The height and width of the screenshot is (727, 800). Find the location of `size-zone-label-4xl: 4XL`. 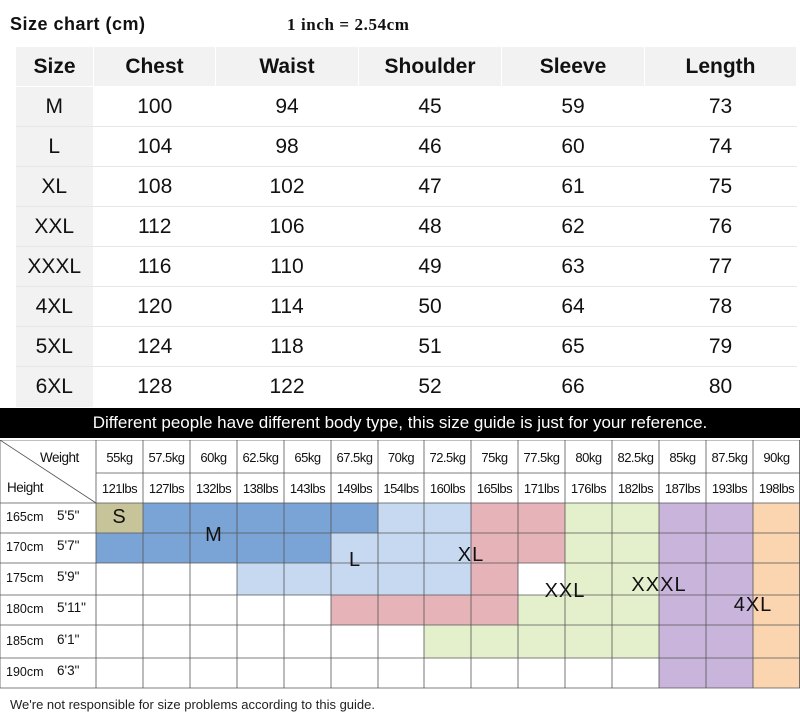

size-zone-label-4xl: 4XL is located at coordinates (753, 605).